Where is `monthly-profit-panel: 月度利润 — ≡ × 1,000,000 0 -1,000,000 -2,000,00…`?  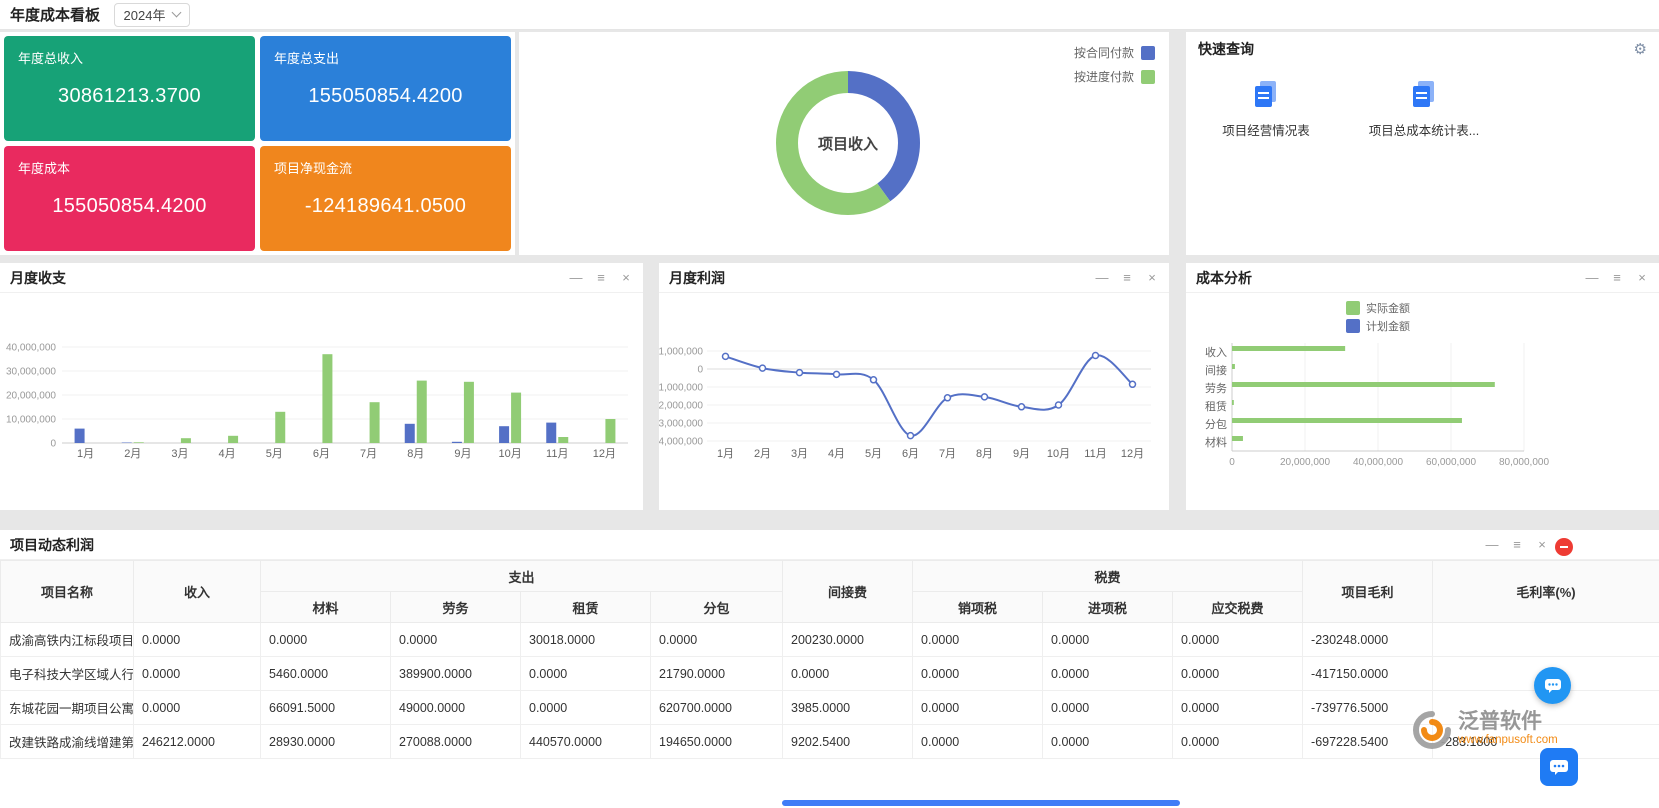
monthly-profit-panel: 月度利润 — ≡ × 1,000,000 0 -1,000,000 -2,000,00… is located at coordinates (914, 386).